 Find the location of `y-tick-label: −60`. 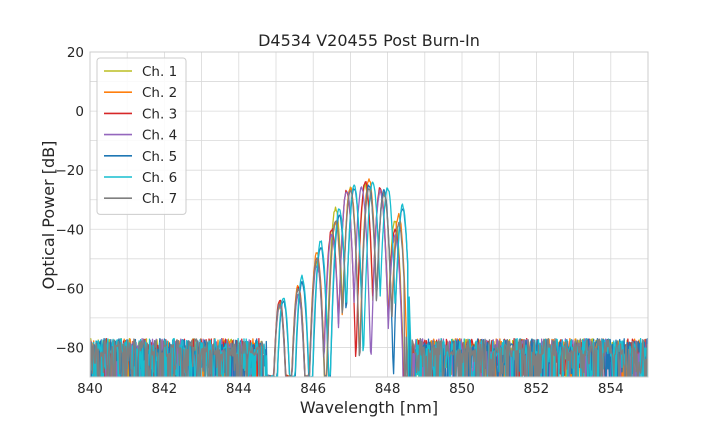

y-tick-label: −60 is located at coordinates (70, 289).